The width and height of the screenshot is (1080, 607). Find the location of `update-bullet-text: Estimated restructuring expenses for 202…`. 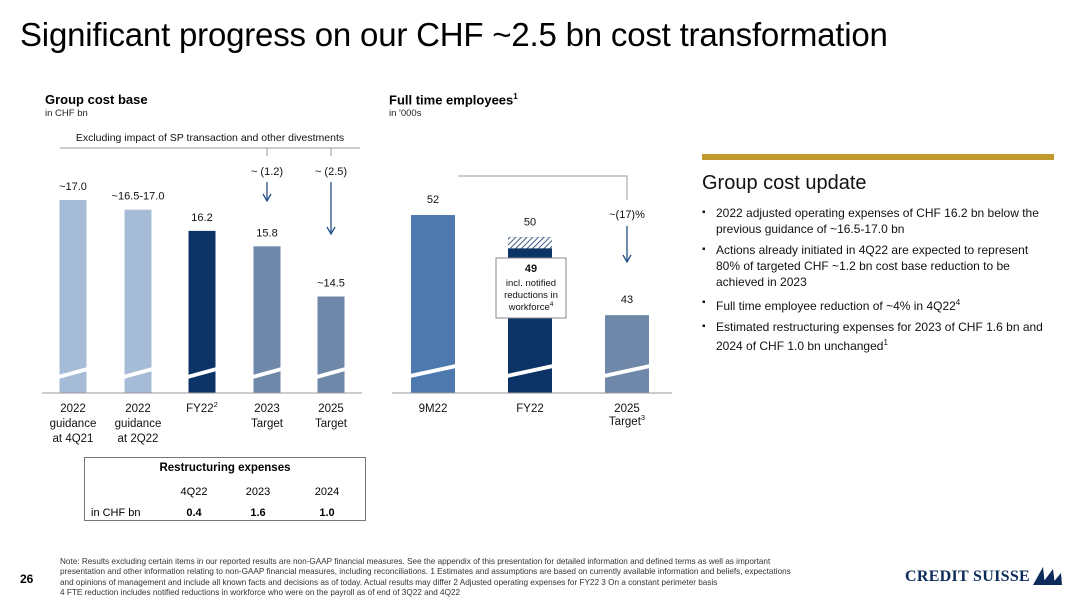

update-bullet-text: Estimated restructuring expenses for 202… is located at coordinates (879, 336).